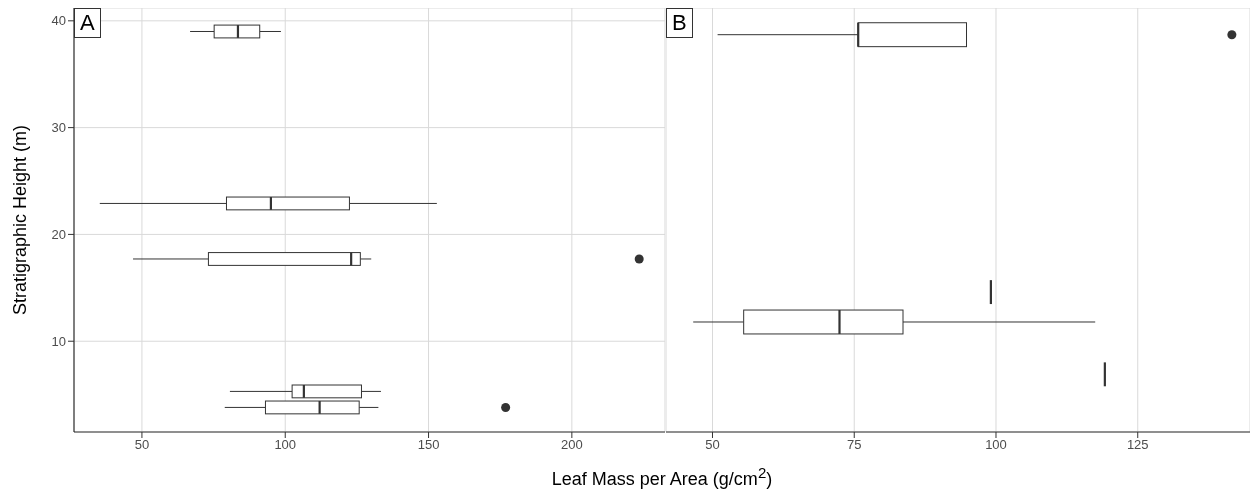  I want to click on x-tick-label: 75, so click(854, 445).